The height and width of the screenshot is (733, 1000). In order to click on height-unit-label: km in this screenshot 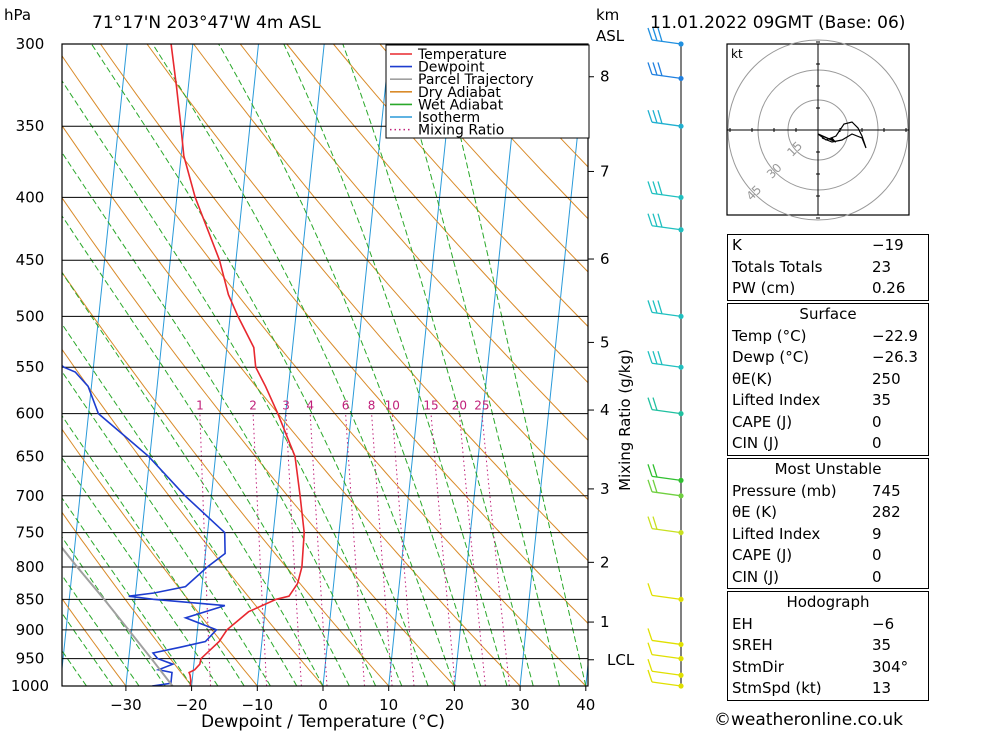, I will do `click(607, 15)`.